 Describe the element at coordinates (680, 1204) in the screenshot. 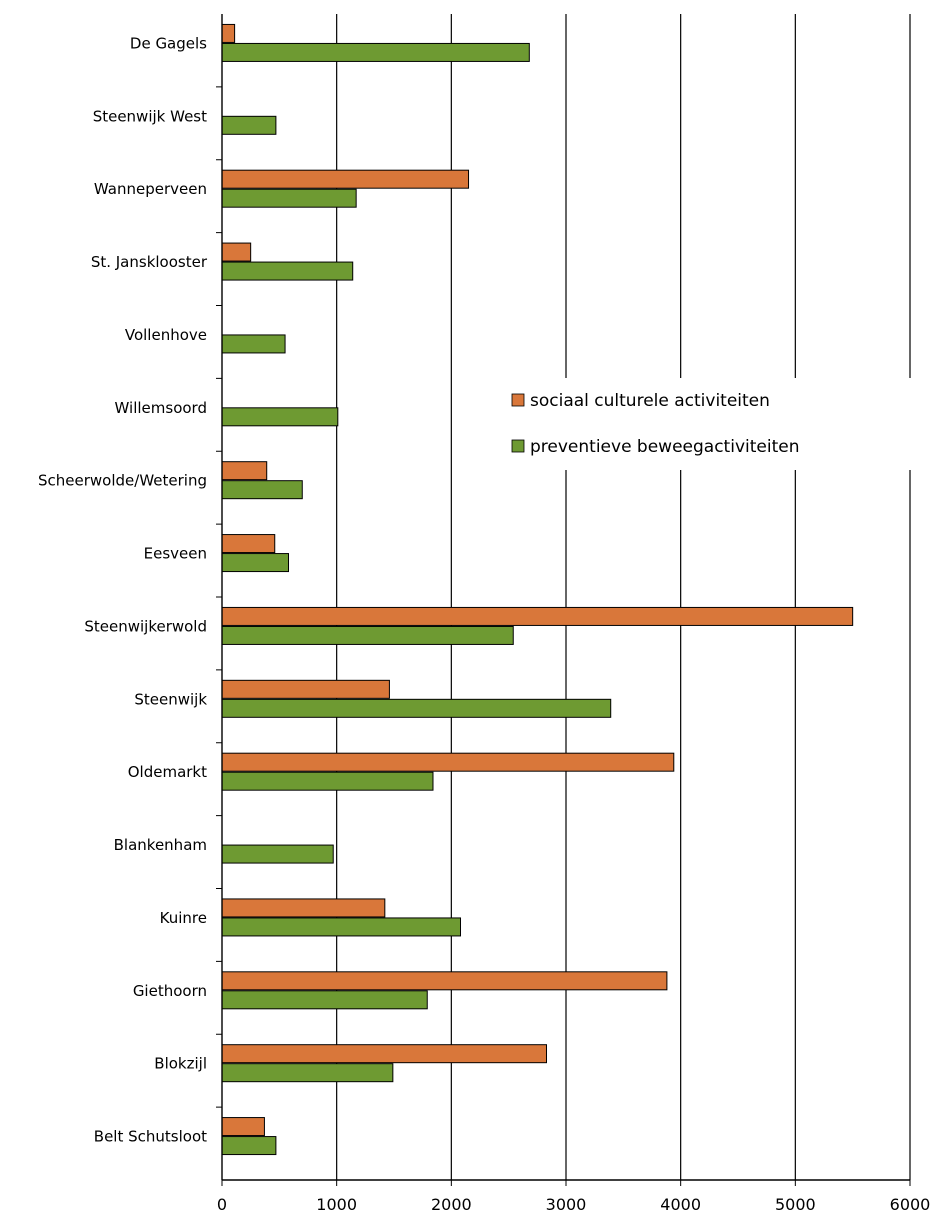

I see `x-tick-label: 4000` at that location.